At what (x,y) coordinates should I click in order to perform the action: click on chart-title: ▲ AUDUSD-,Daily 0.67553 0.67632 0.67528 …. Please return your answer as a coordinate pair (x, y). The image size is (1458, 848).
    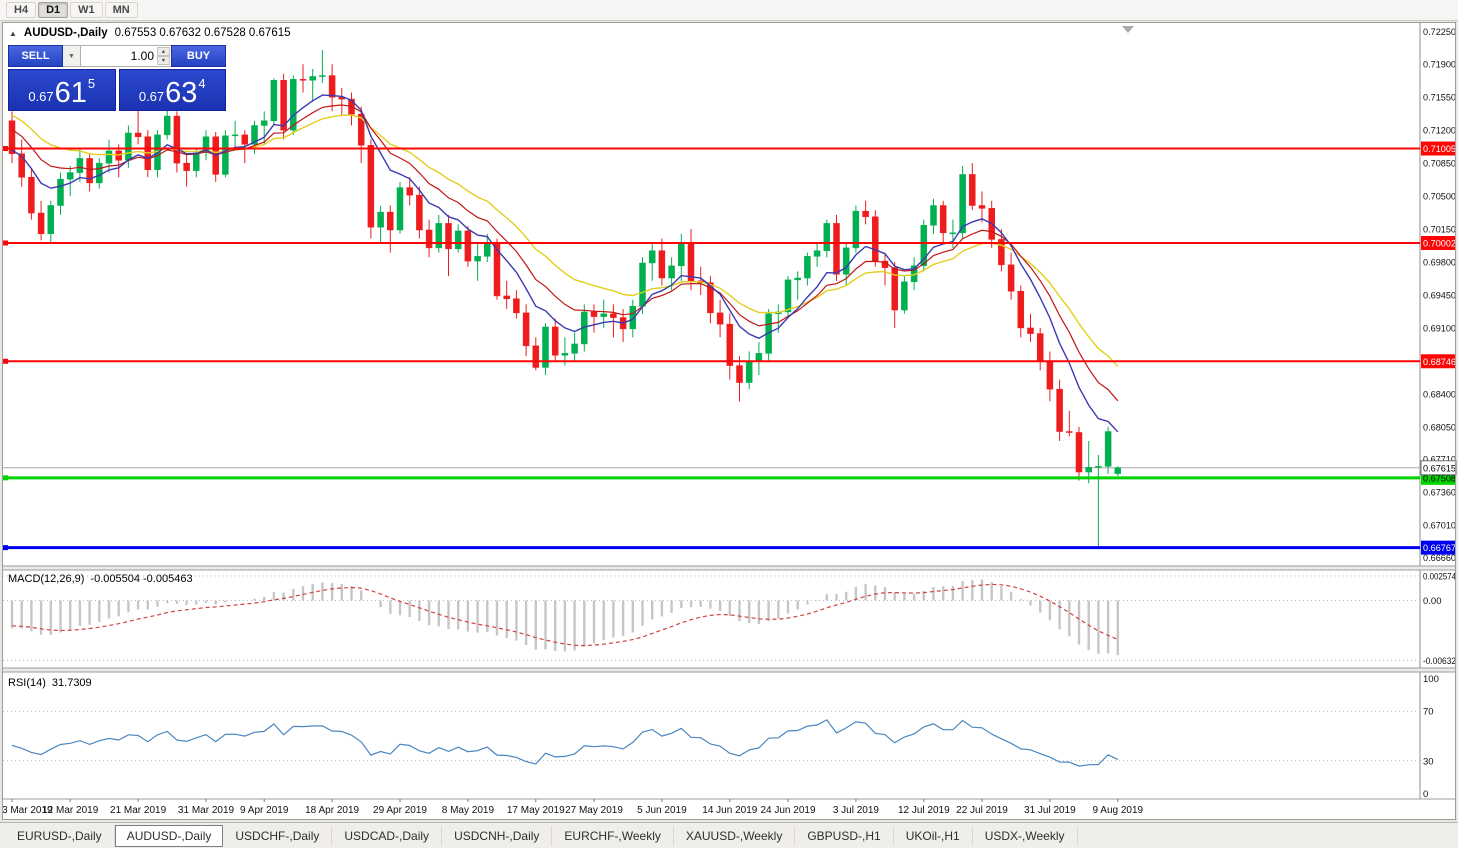
    Looking at the image, I should click on (150, 33).